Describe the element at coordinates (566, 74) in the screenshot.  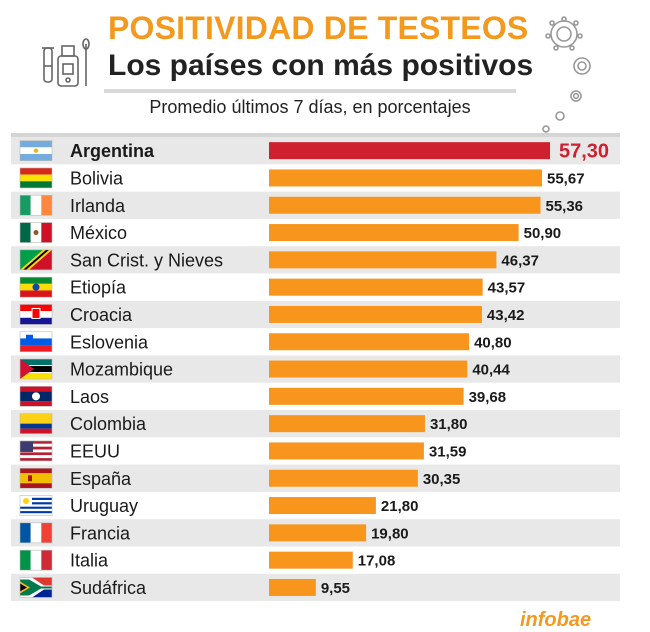
I see `virus-icon` at that location.